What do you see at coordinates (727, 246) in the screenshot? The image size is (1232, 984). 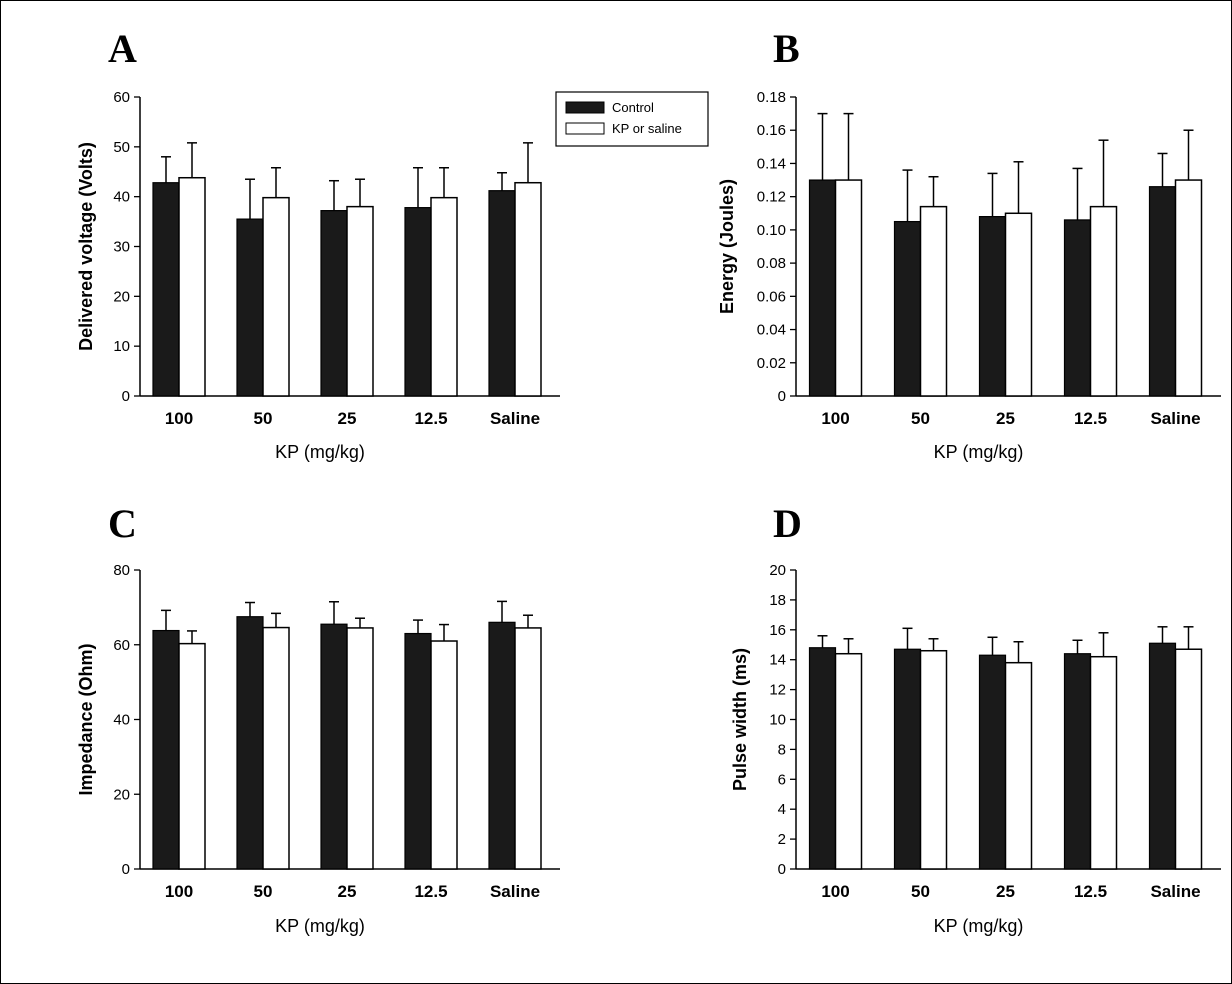 I see `y-axis-label: Energy (Joules)` at bounding box center [727, 246].